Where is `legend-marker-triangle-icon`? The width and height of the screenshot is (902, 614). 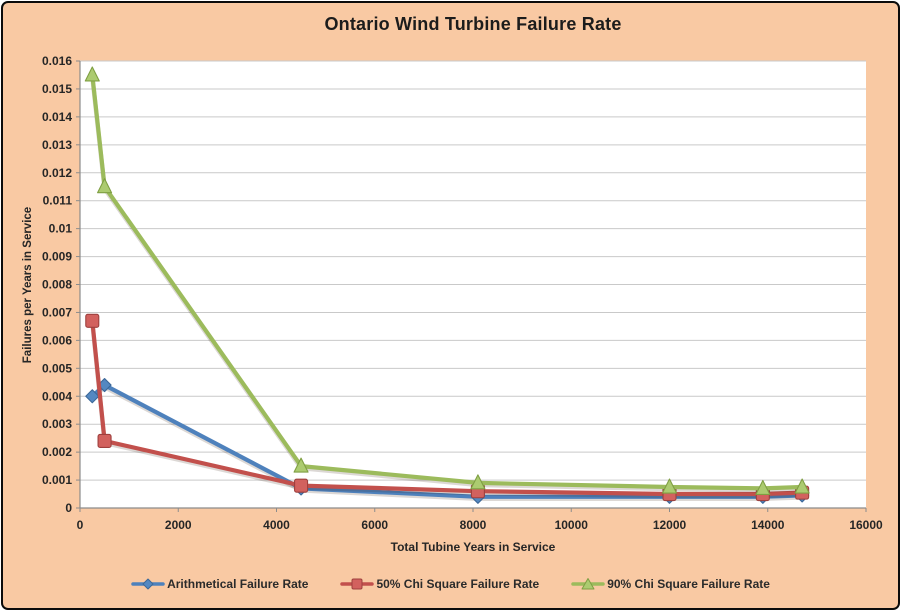
legend-marker-triangle-icon is located at coordinates (588, 584).